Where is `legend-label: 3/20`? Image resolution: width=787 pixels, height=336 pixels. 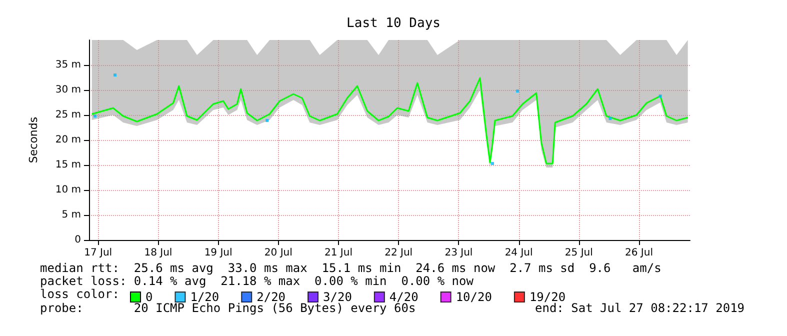 legend-label: 3/20 is located at coordinates (337, 297).